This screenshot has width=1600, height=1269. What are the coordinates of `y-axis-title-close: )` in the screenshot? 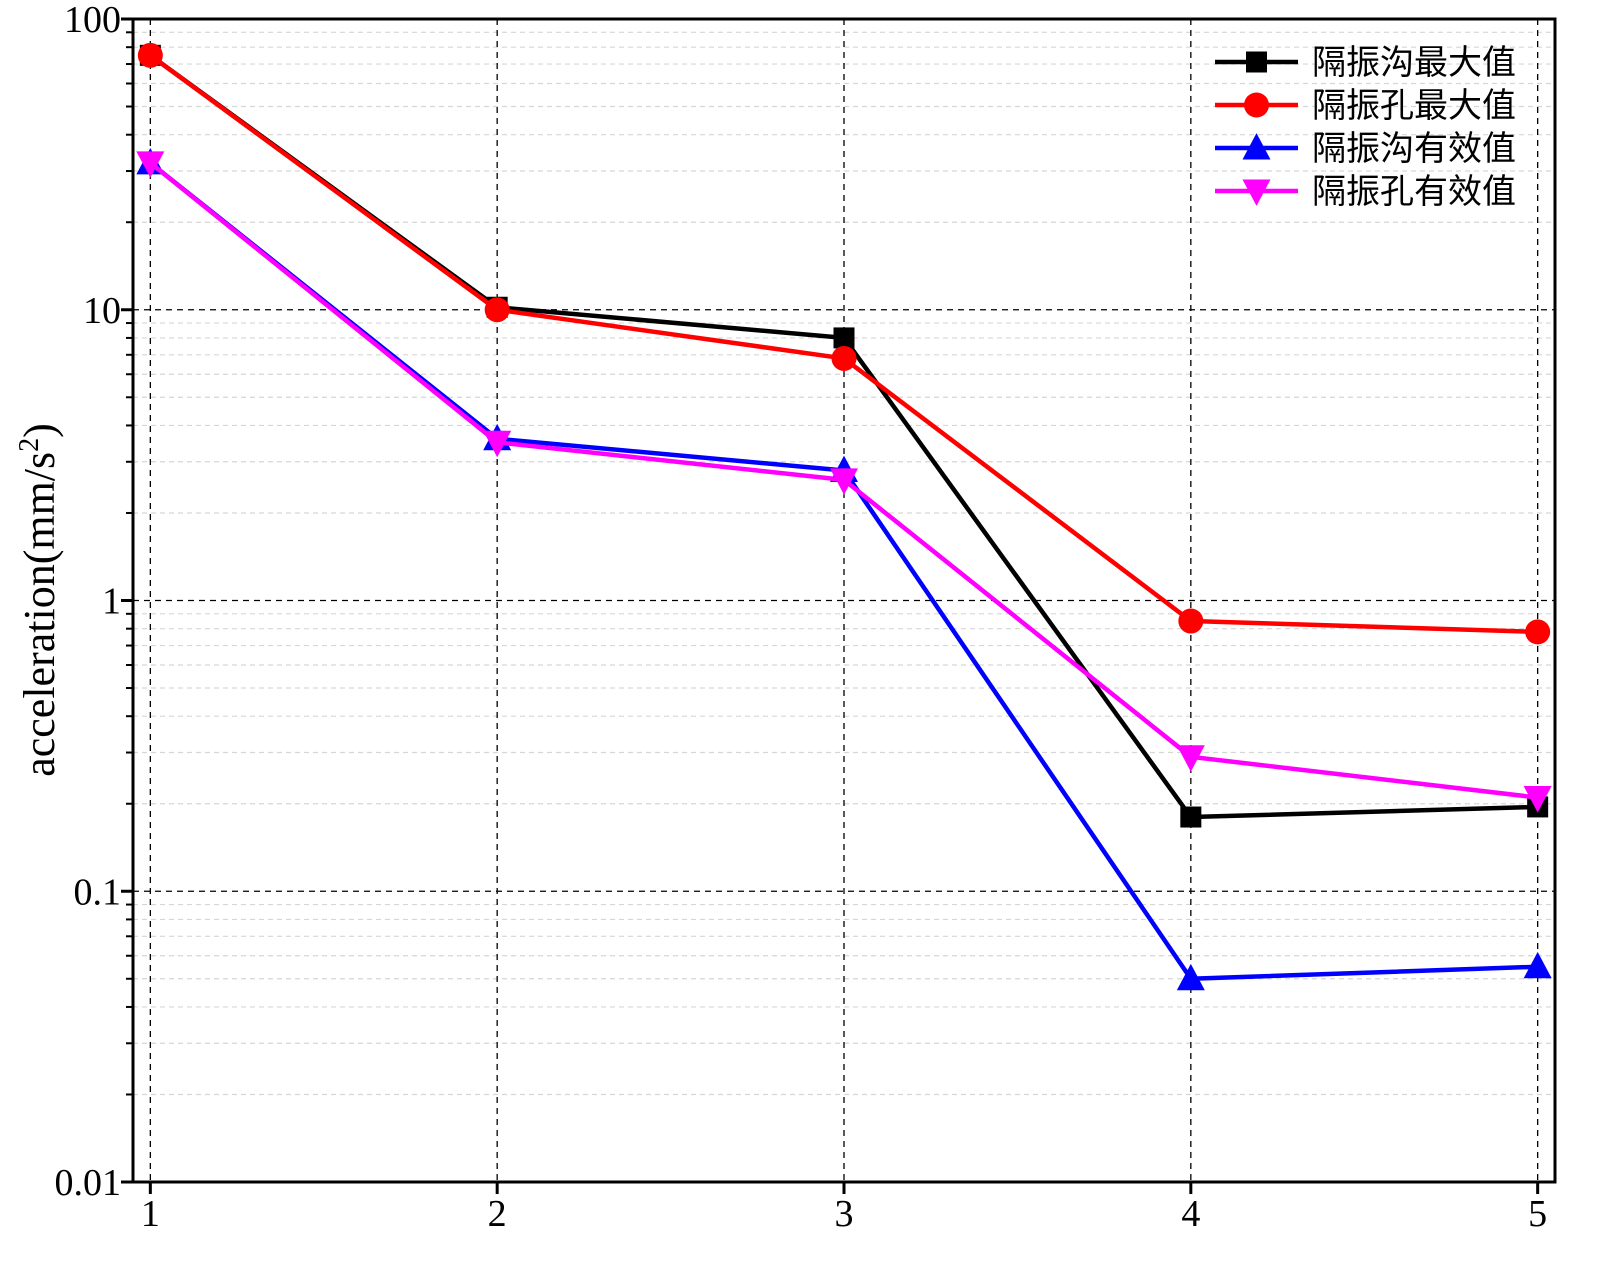 It's located at (39, 430).